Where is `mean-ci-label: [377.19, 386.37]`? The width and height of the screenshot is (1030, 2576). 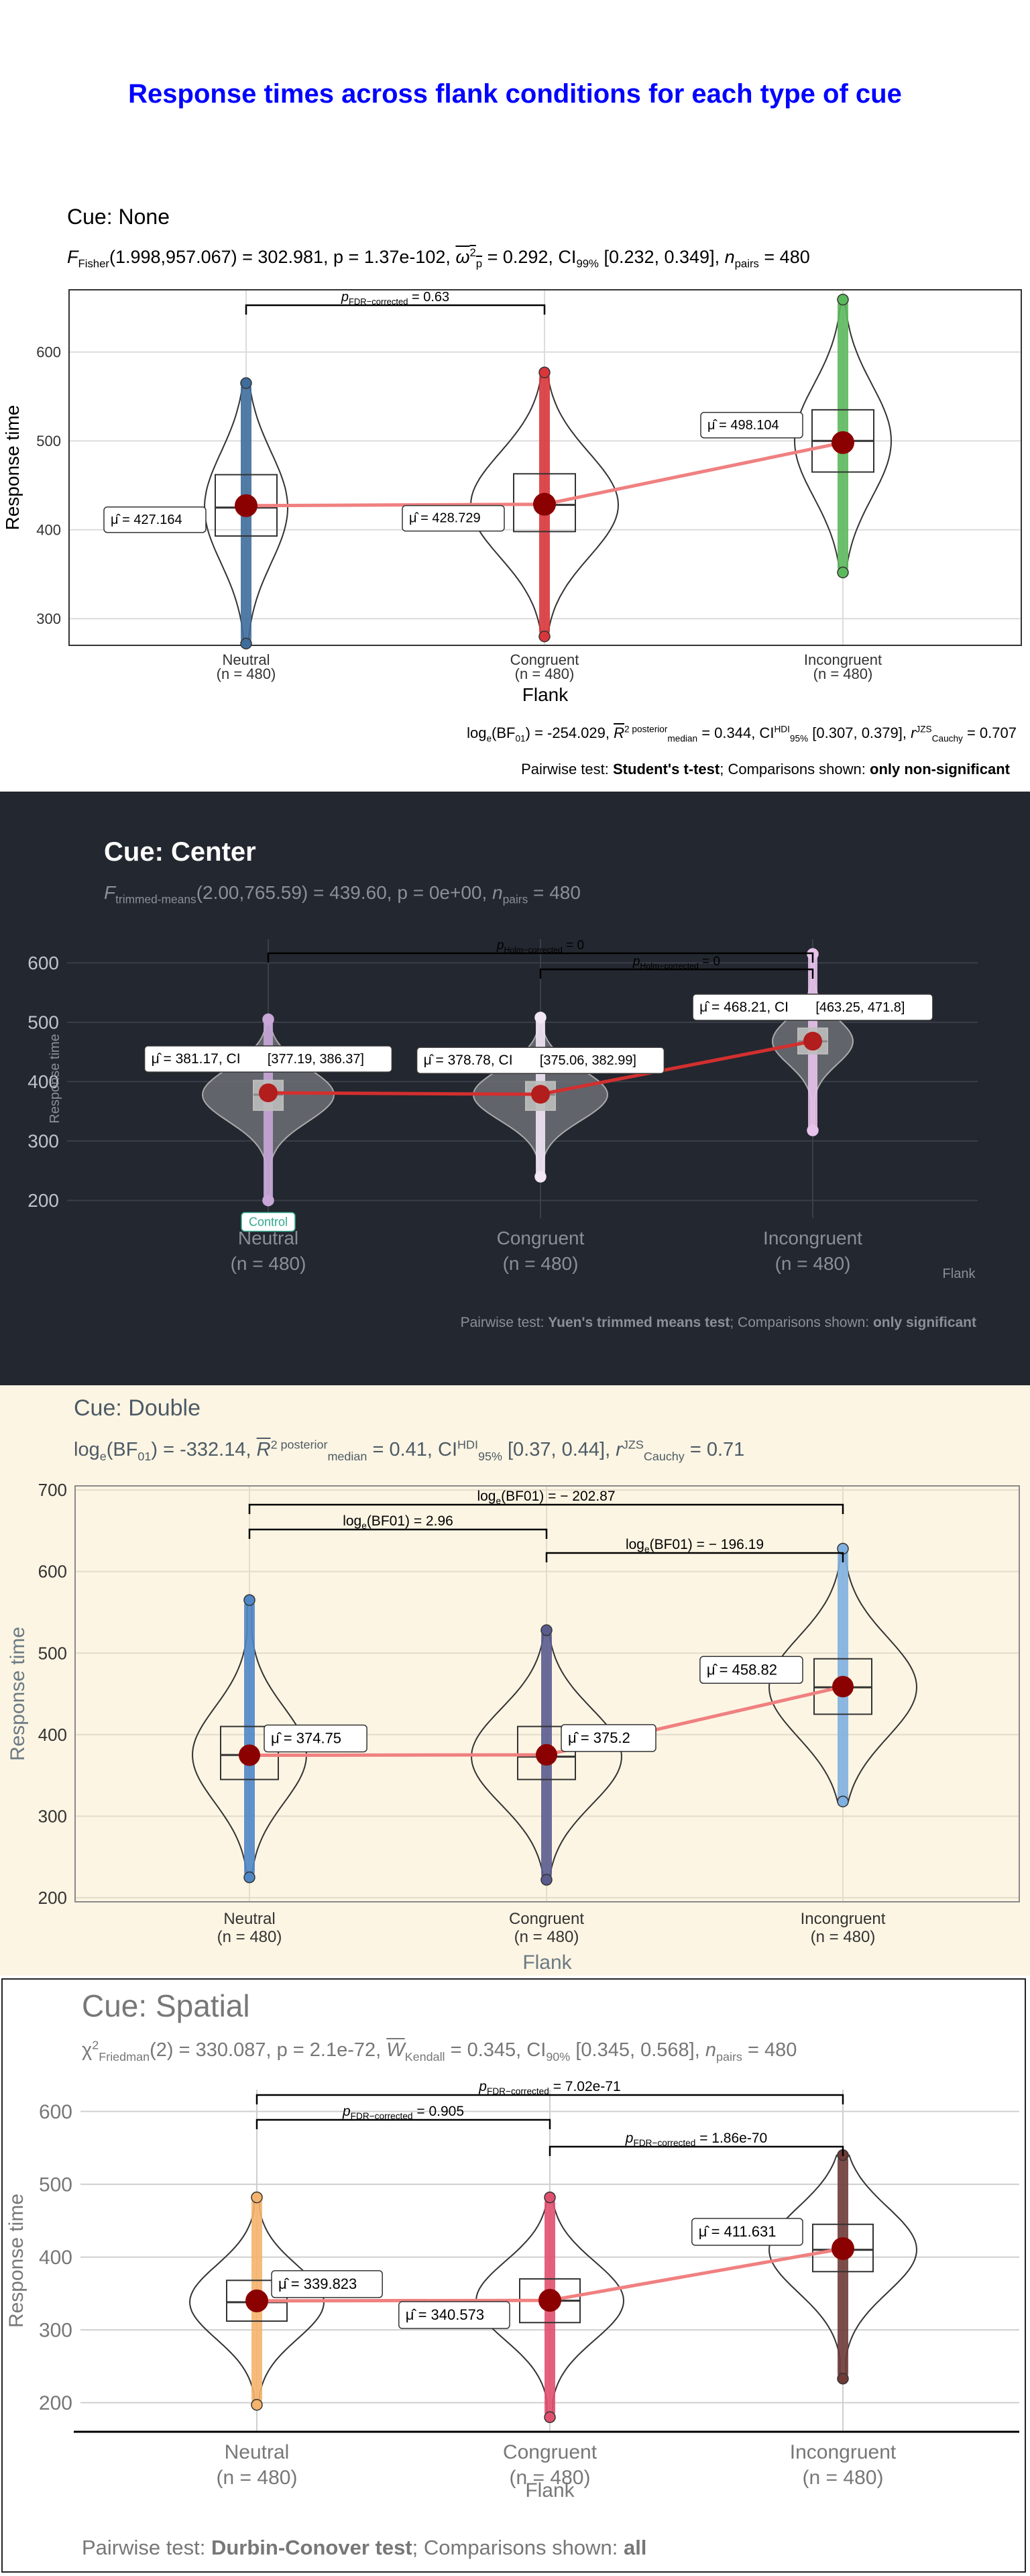 mean-ci-label: [377.19, 386.37] is located at coordinates (316, 1059).